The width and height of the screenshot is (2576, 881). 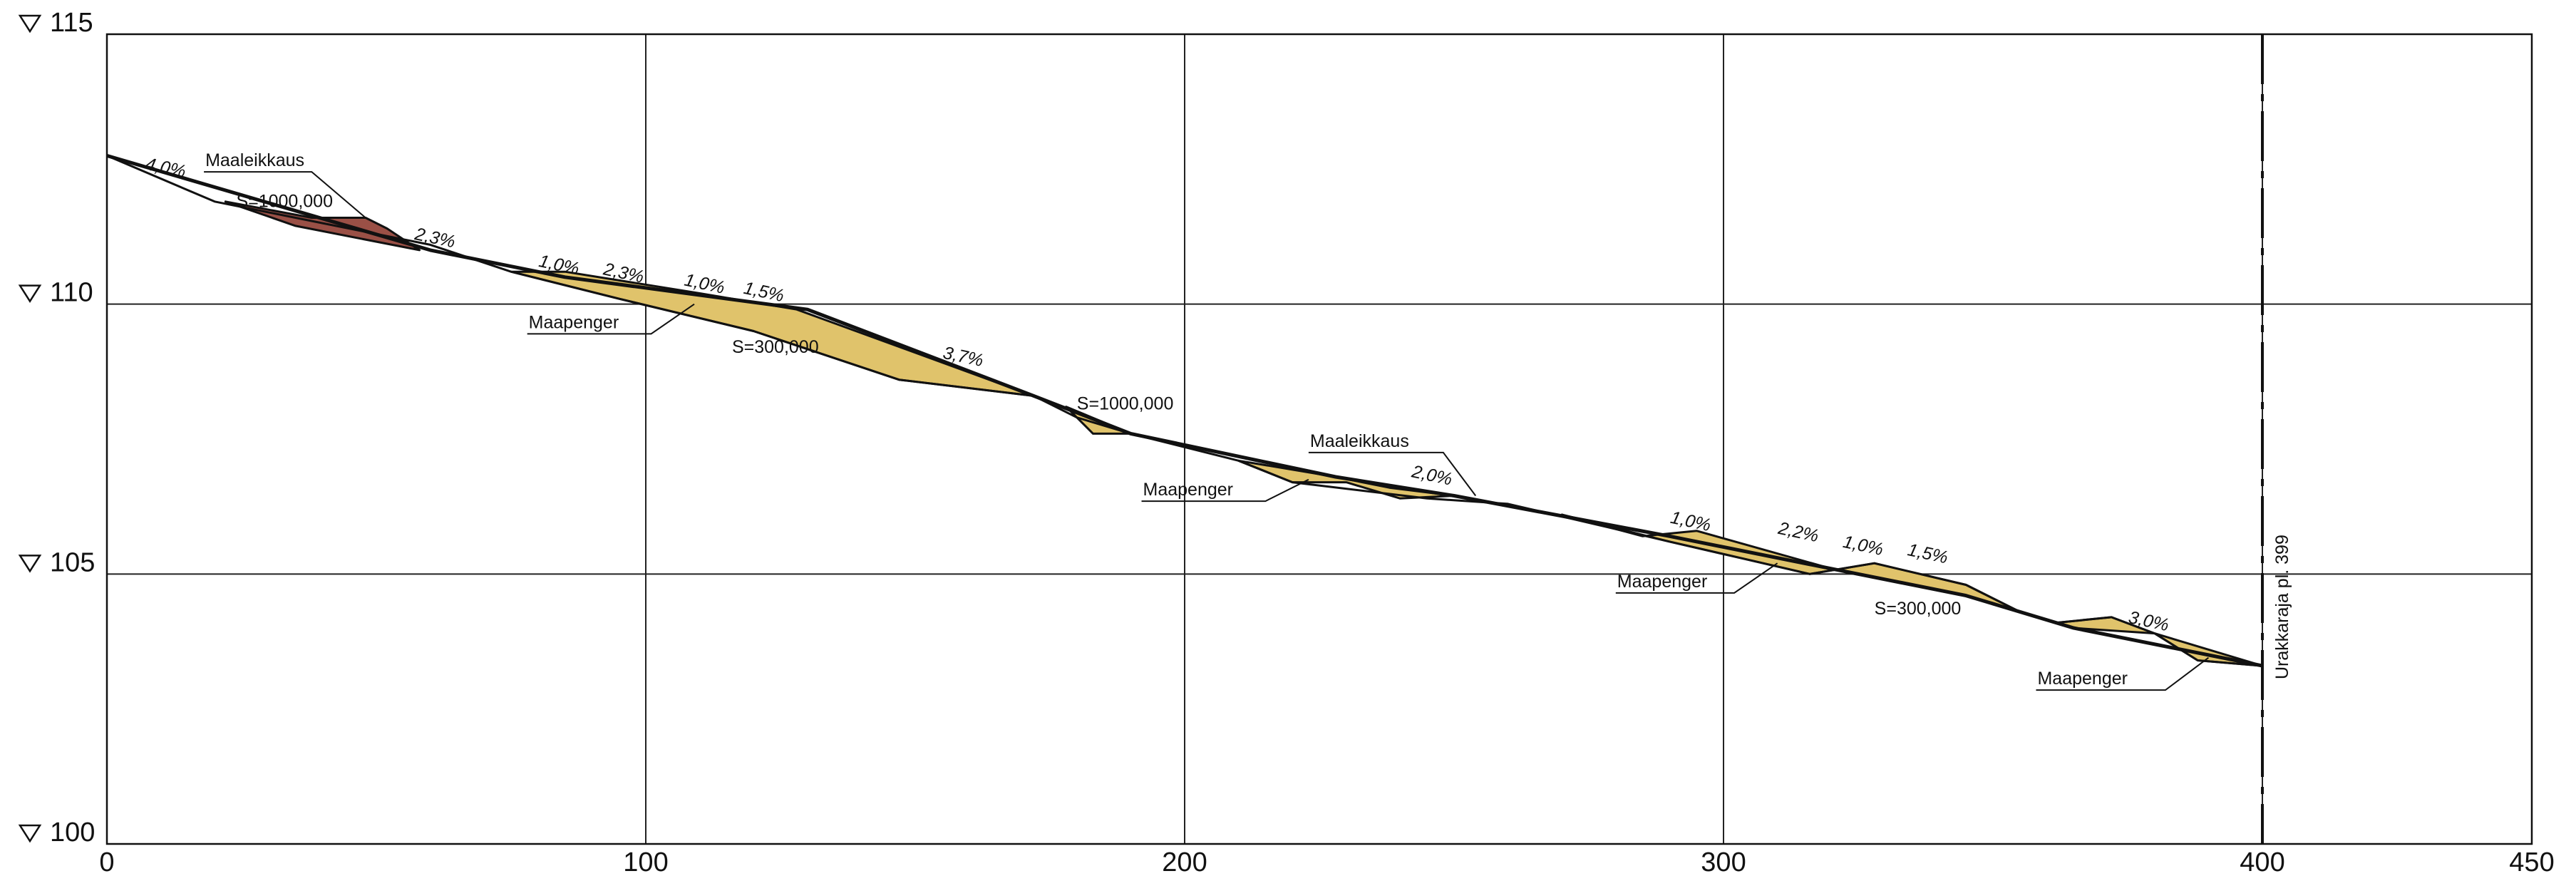 I want to click on y-tick-label-105: 105, so click(x=72, y=562).